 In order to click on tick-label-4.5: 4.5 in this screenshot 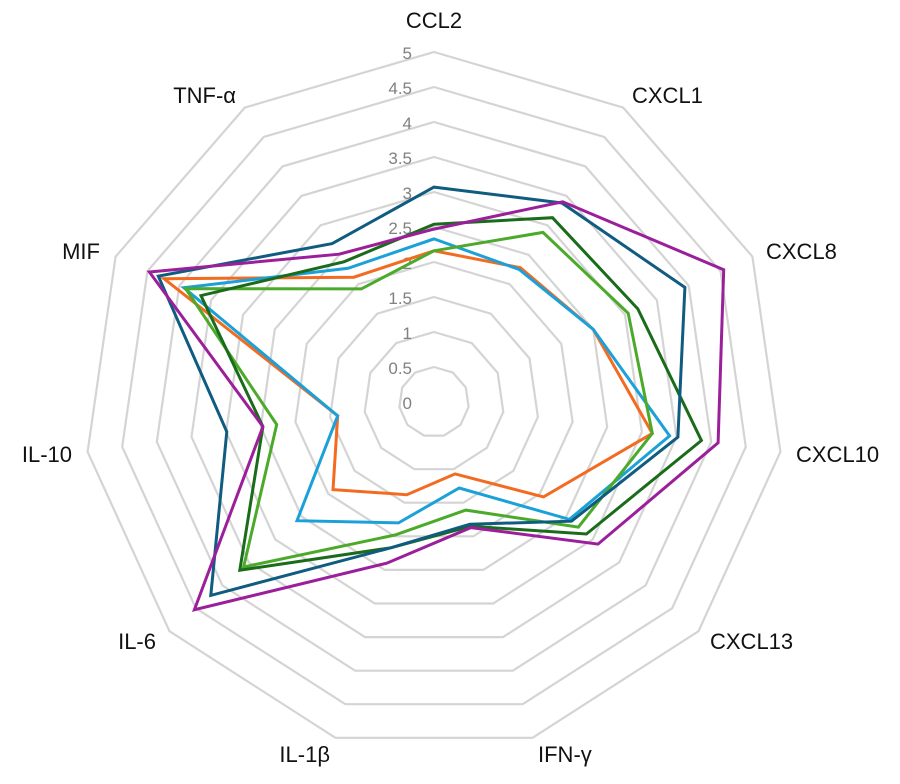, I will do `click(400, 88)`.